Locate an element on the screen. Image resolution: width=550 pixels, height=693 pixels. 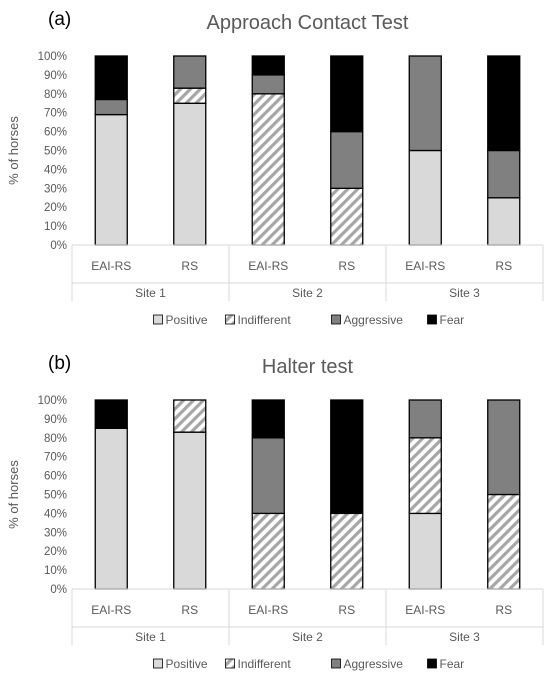
chart-title: Halter test is located at coordinates (308, 367).